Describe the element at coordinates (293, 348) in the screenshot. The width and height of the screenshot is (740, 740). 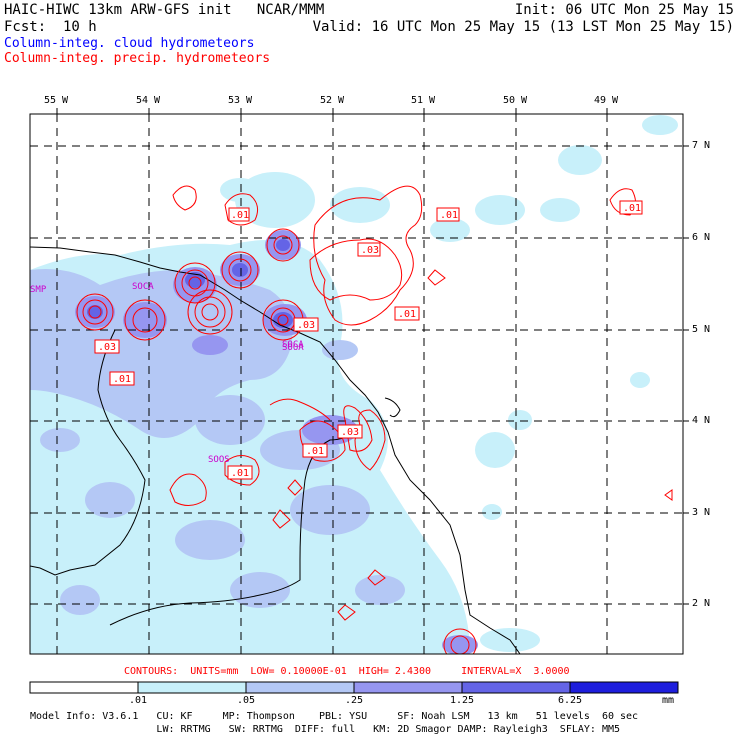
I see `station-label: SOOA` at that location.